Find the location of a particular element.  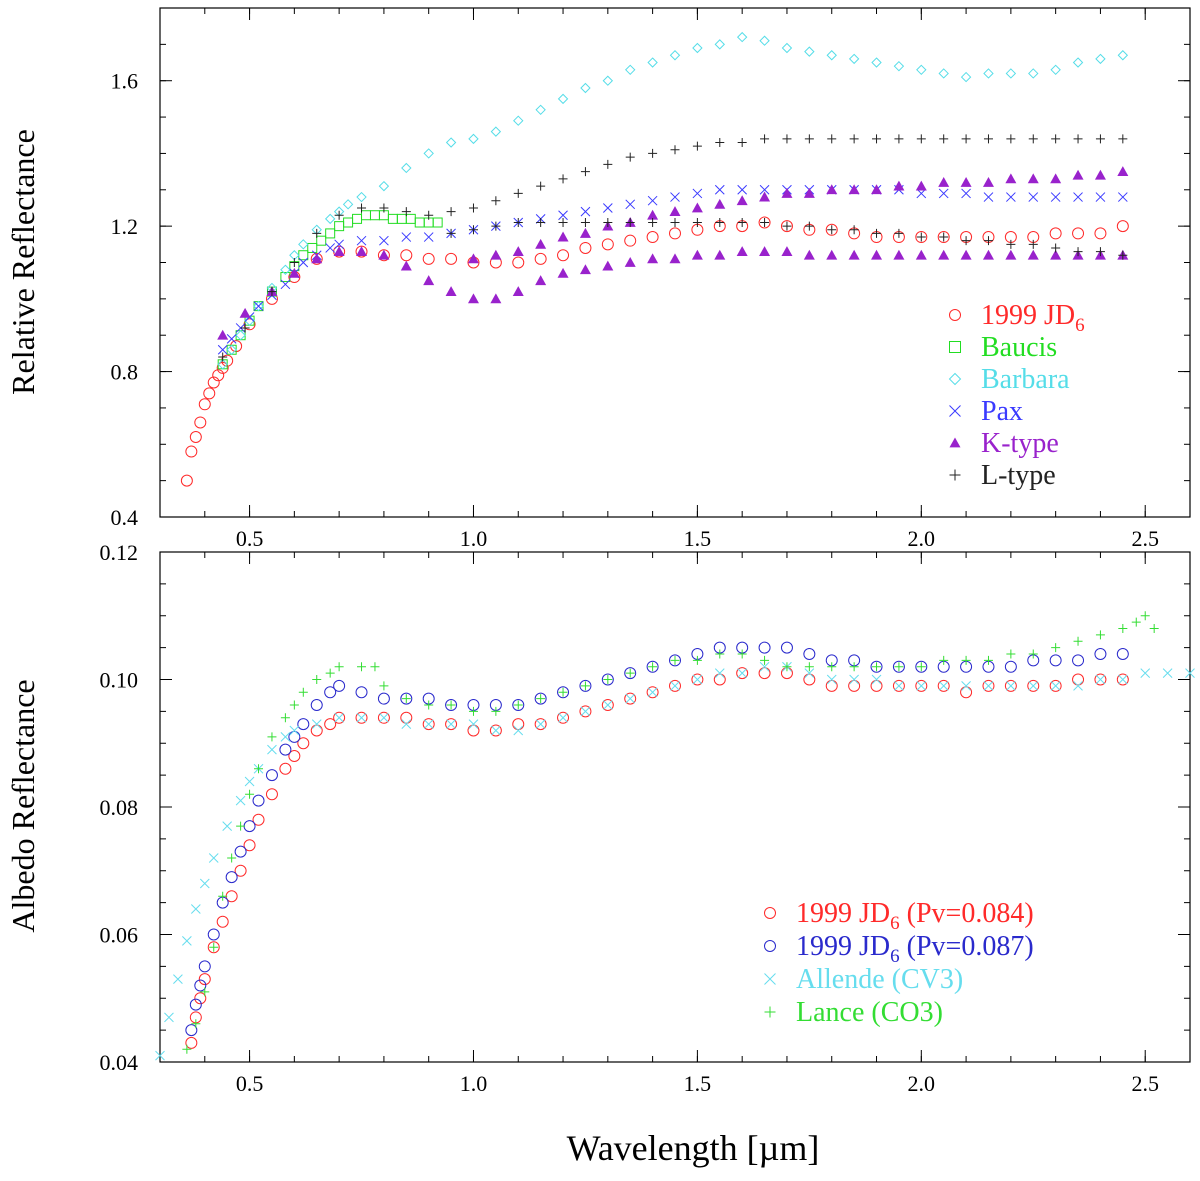

y-tick-label: 0.06 is located at coordinates (119, 935).